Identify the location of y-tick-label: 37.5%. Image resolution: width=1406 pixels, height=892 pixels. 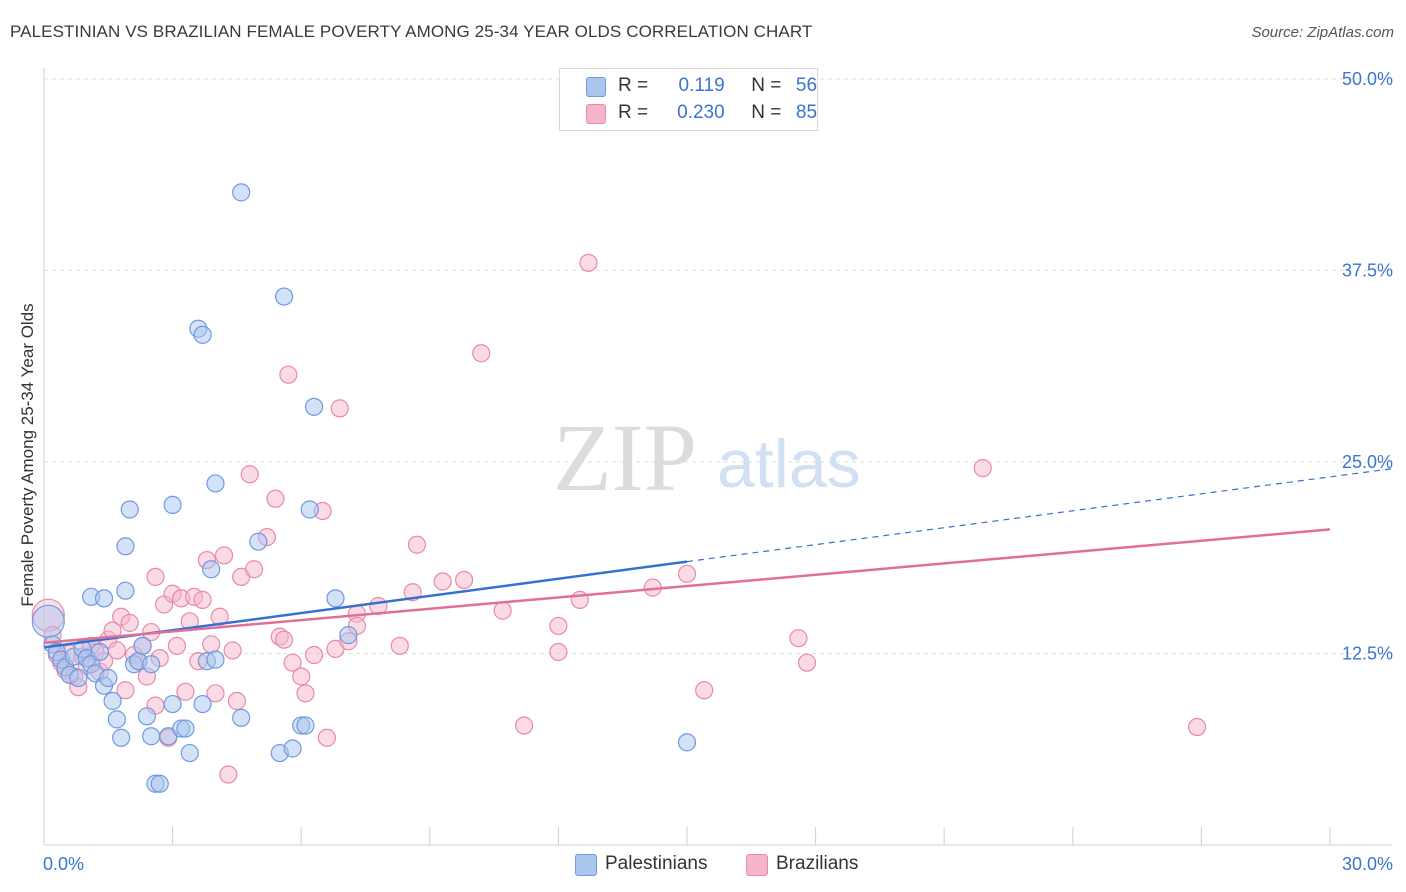
(1367, 271).